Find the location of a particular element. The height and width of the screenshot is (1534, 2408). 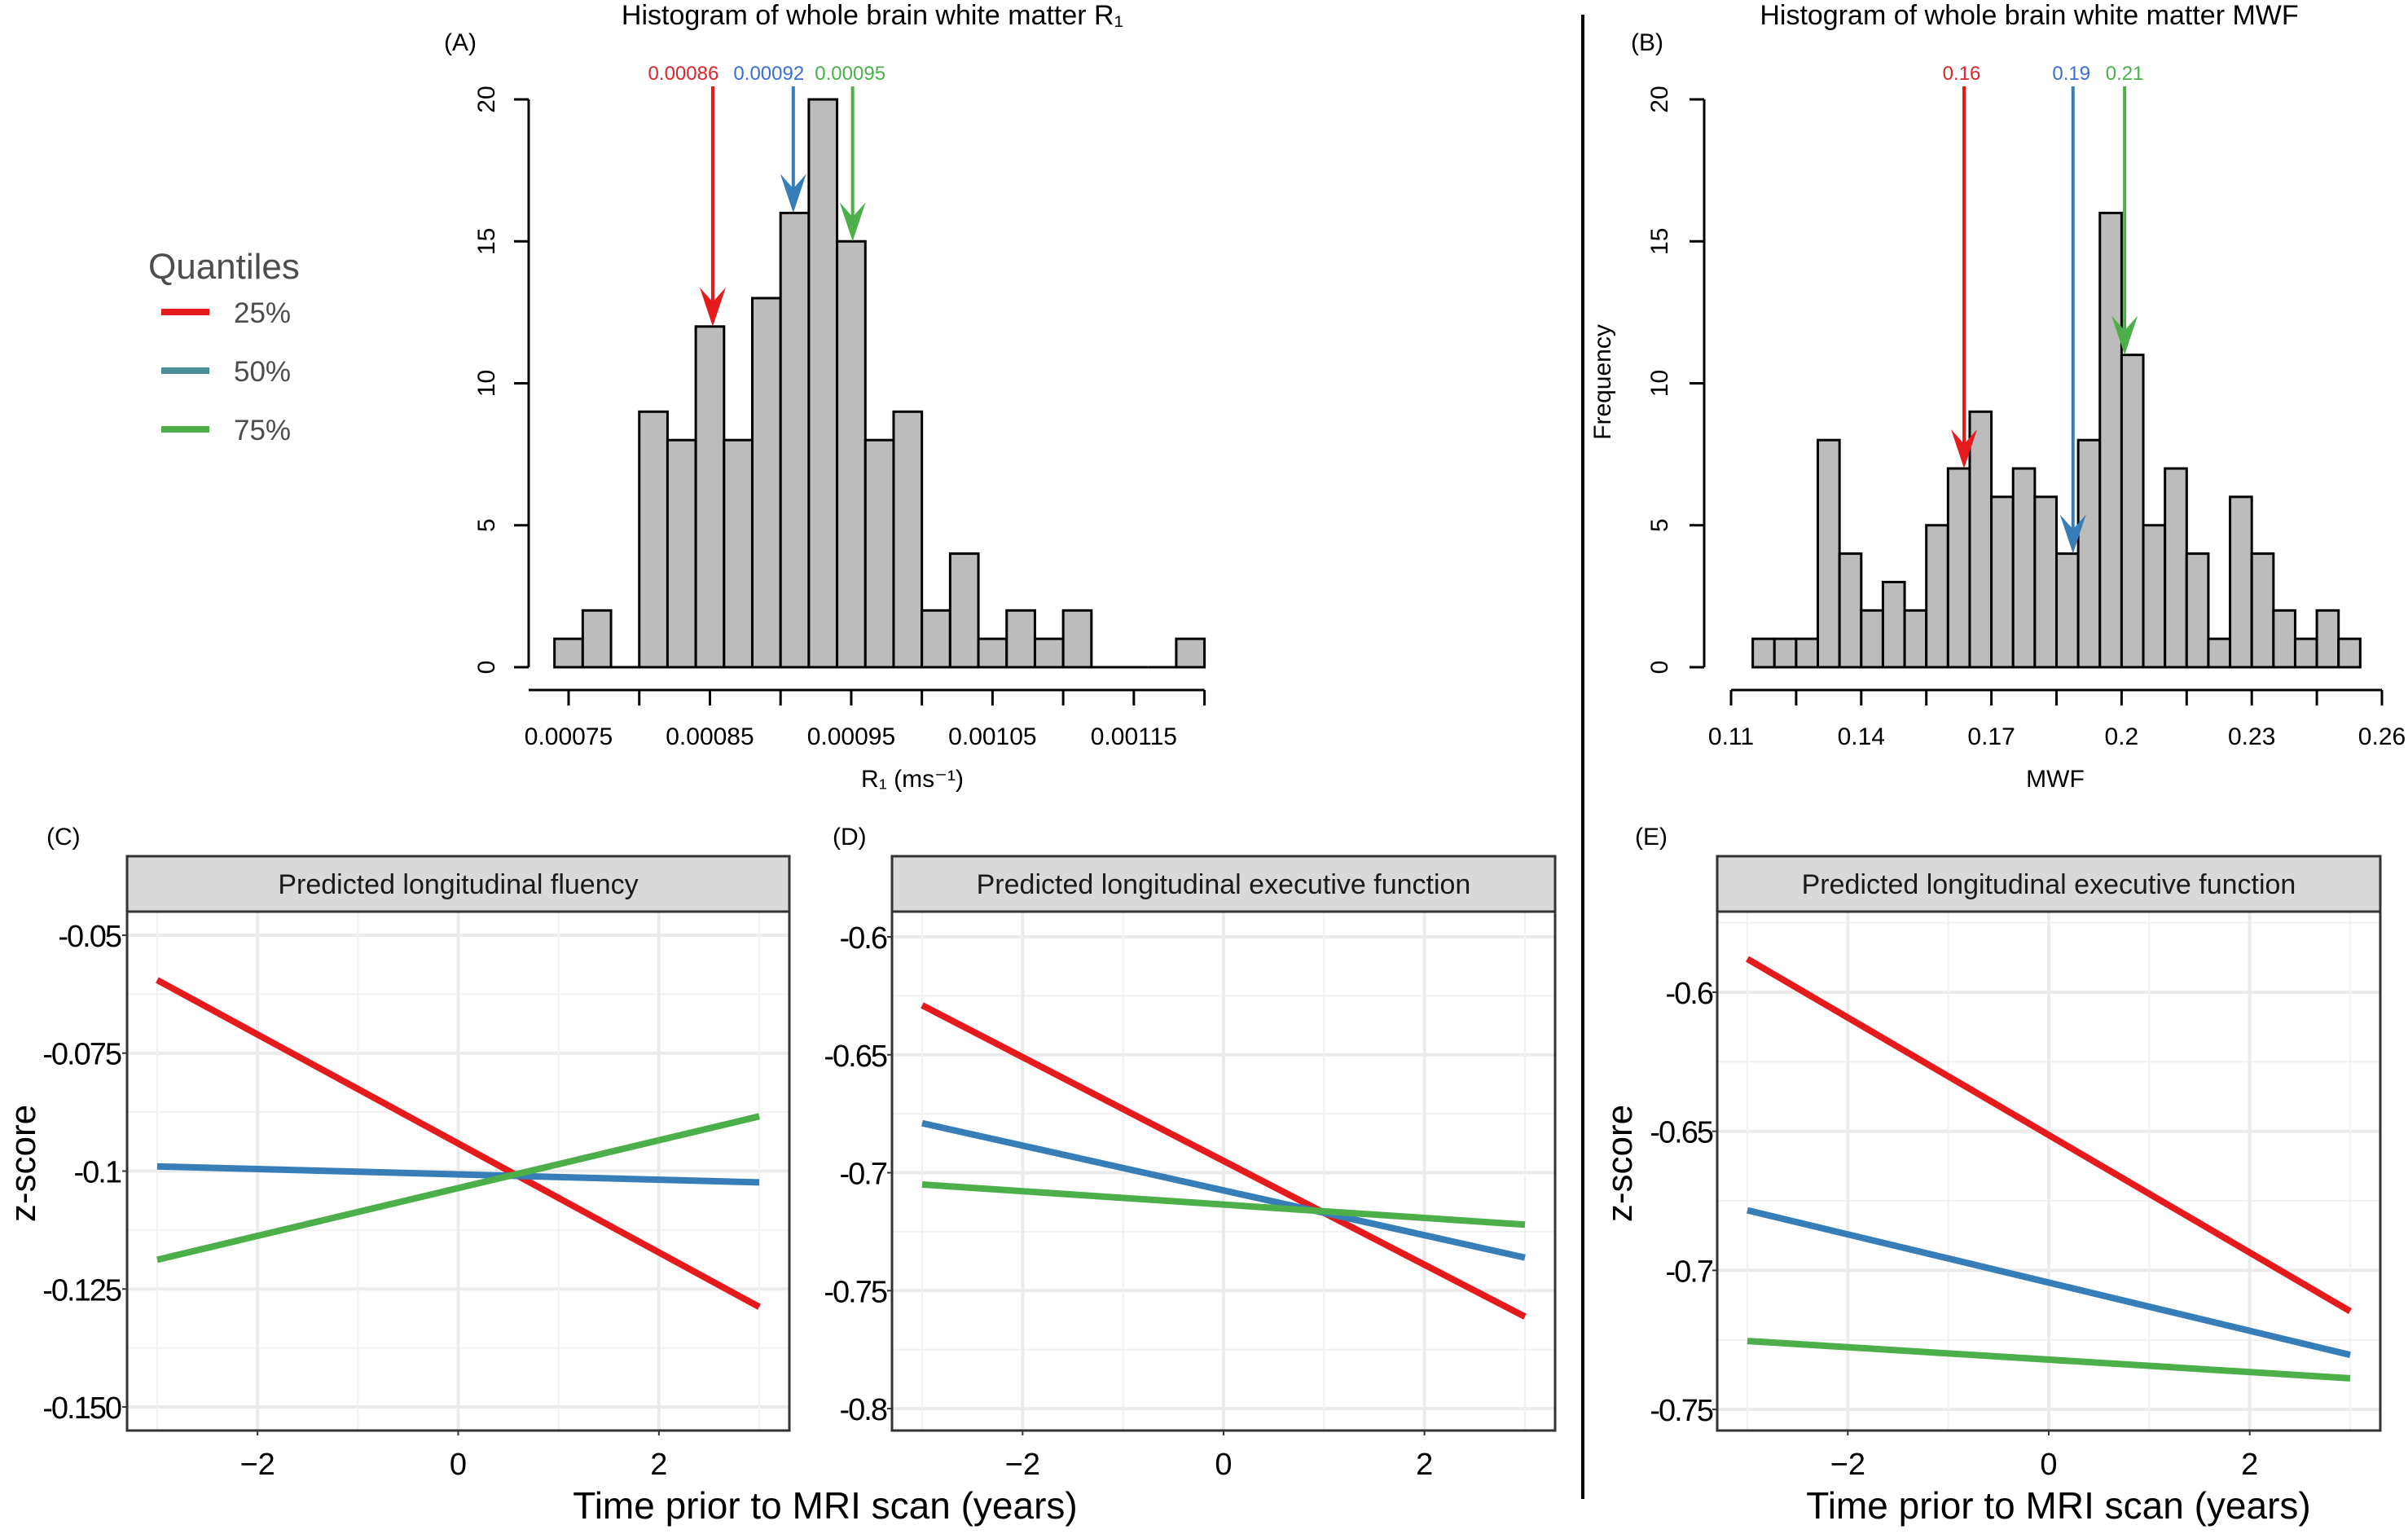

panel-label: (C) is located at coordinates (63, 837).